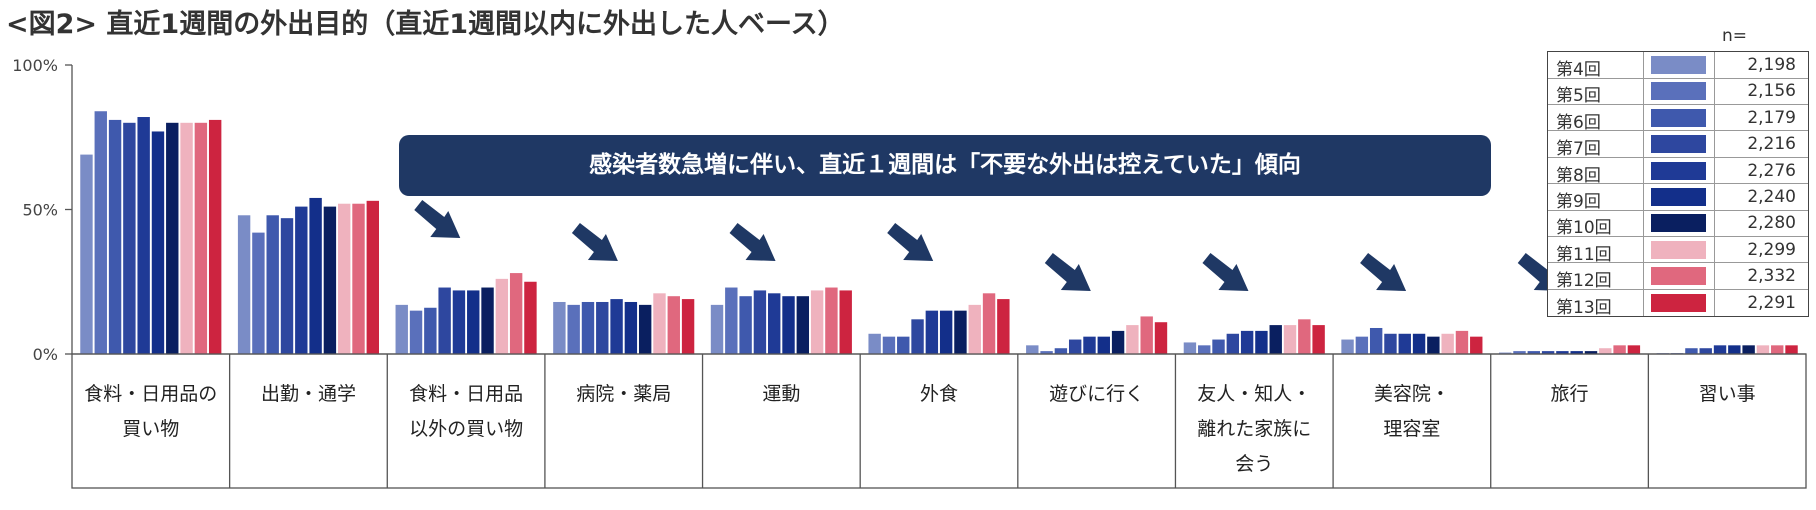 The width and height of the screenshot is (1816, 510). What do you see at coordinates (308, 394) in the screenshot?
I see `category-label: 出勤・通学` at bounding box center [308, 394].